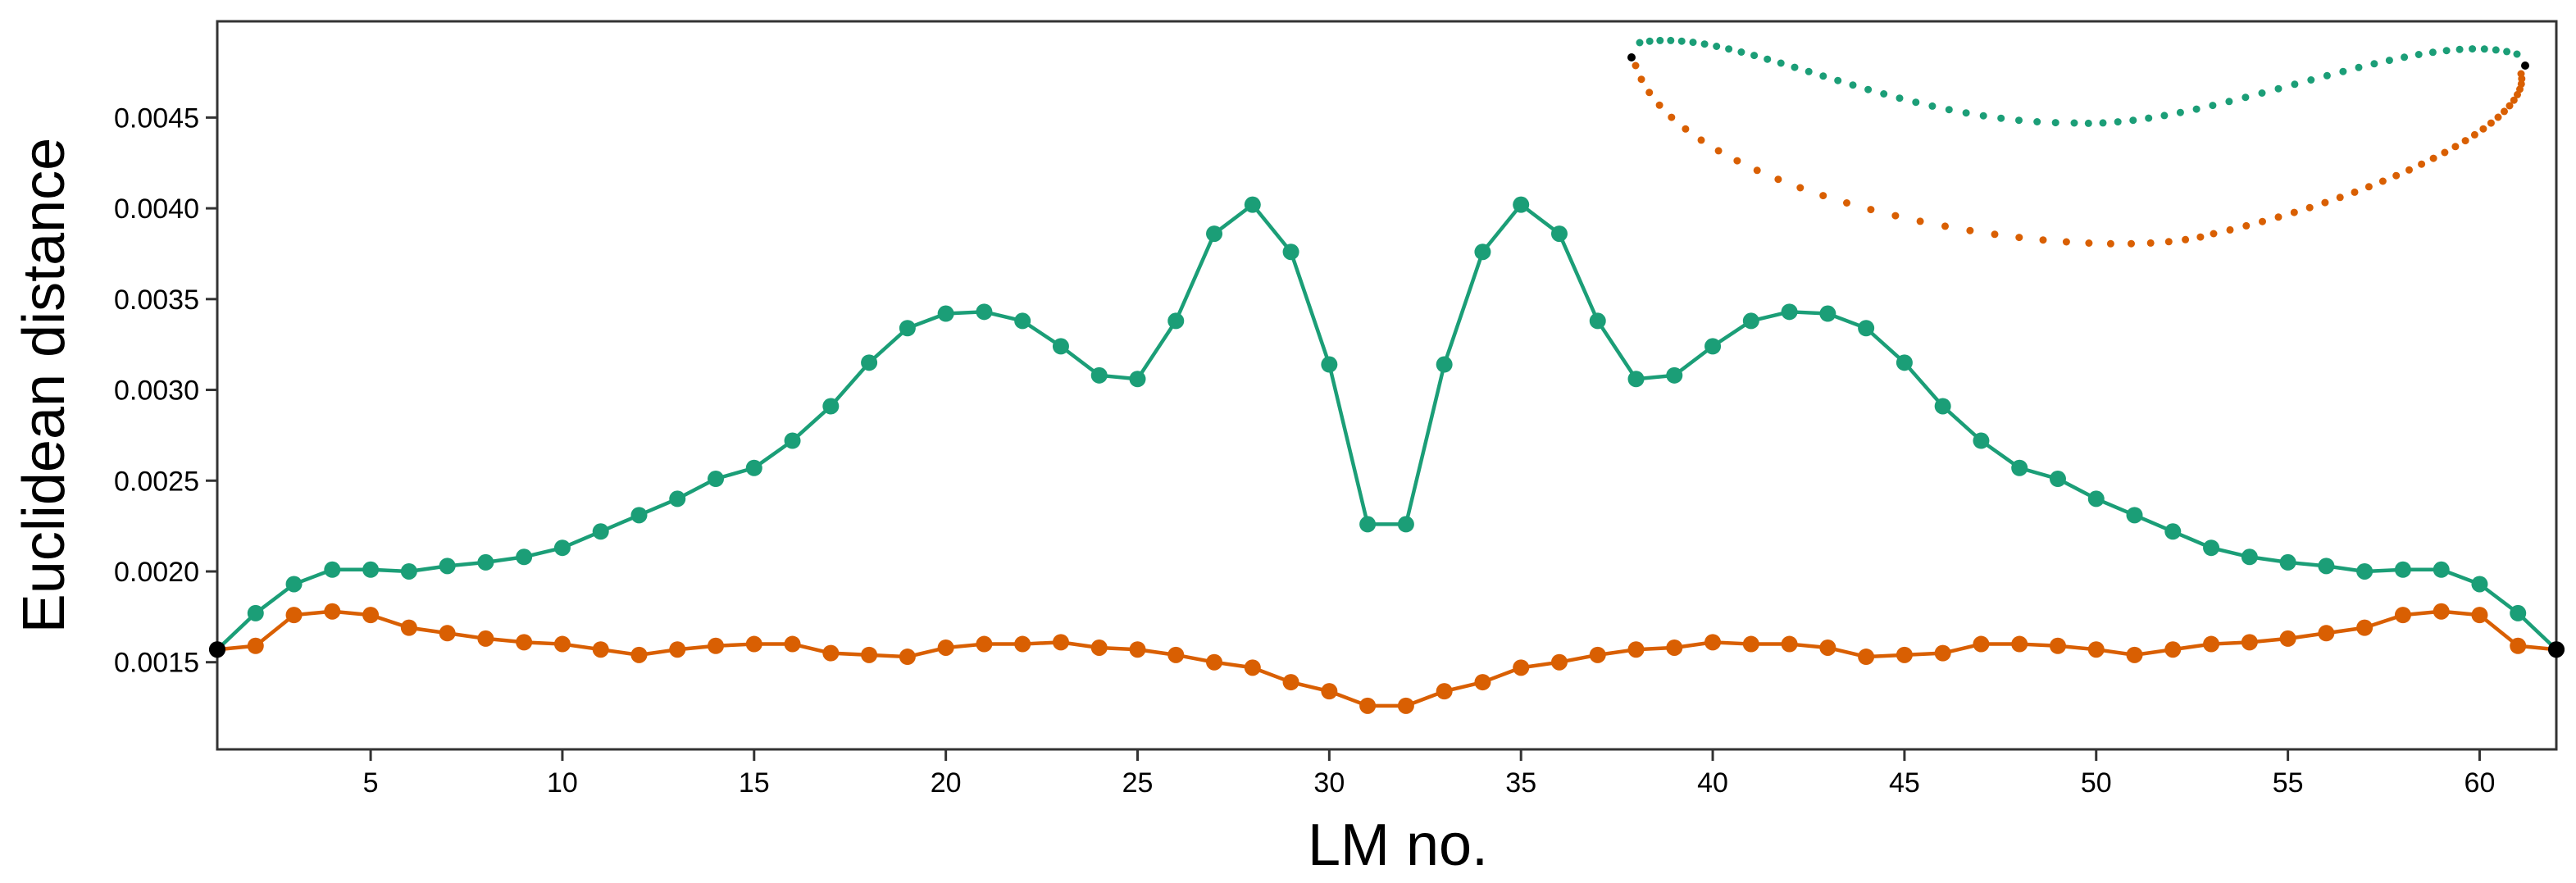 This screenshot has width=2576, height=883. Describe the element at coordinates (946, 783) in the screenshot. I see `x-tick-label: 20` at that location.